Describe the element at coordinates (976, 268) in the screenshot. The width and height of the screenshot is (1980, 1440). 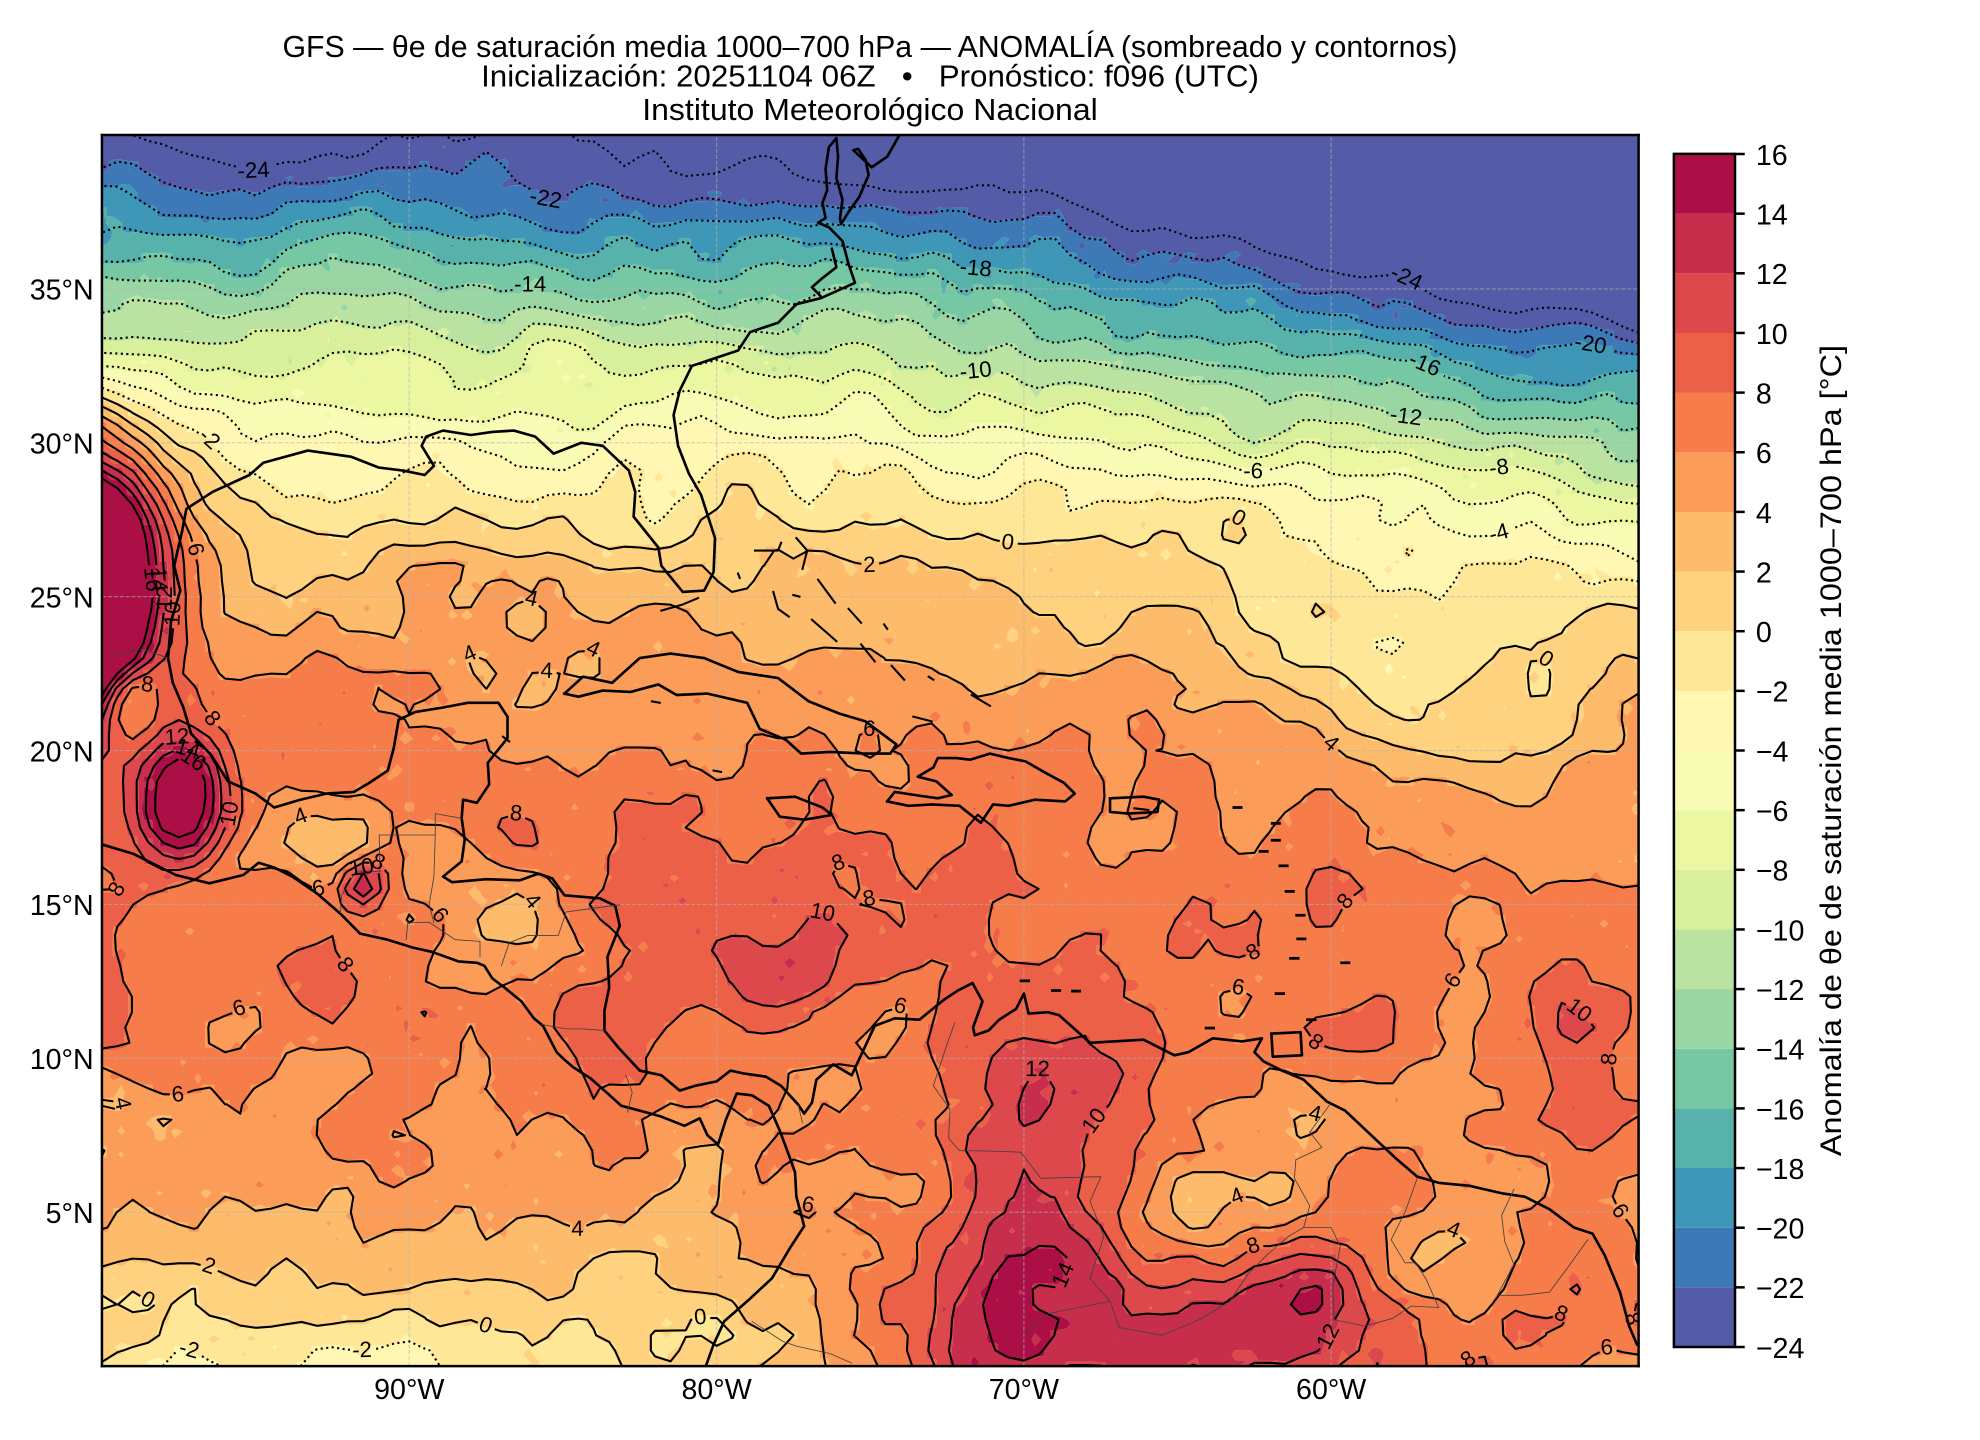
I see `svg-text: -18` at that location.